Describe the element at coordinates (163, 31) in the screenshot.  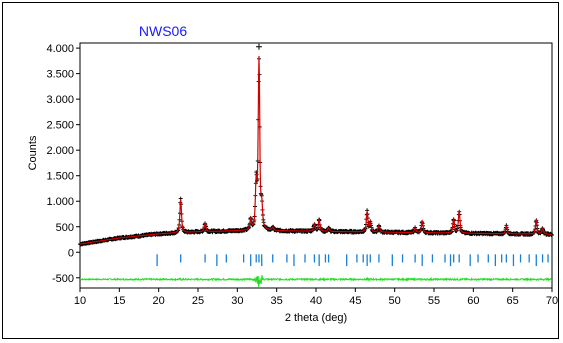
I see `chart-title: NWS06` at that location.